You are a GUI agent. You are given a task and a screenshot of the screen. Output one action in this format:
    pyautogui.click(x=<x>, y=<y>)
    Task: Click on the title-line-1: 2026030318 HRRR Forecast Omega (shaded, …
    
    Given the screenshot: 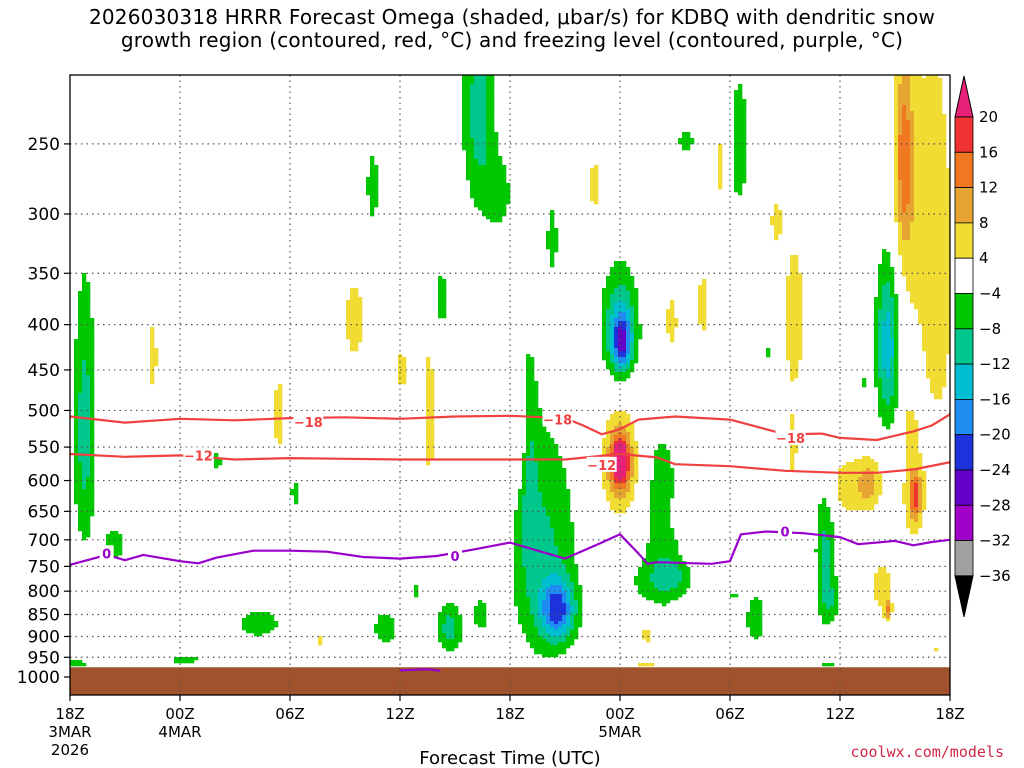 What is the action you would take?
    pyautogui.click(x=512, y=17)
    